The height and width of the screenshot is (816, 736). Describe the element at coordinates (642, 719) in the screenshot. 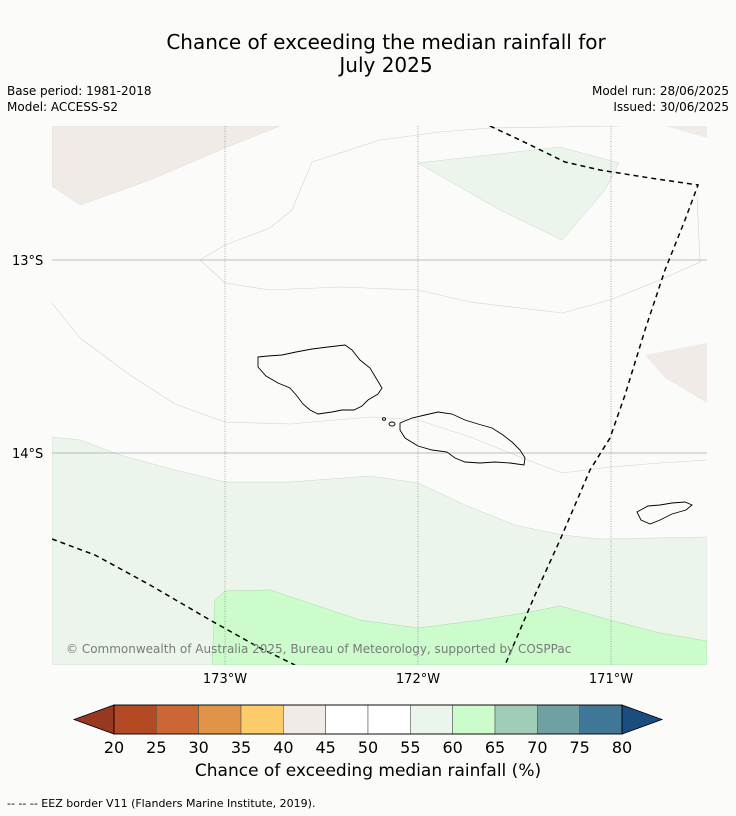

I see `colorbar-over-arrow` at that location.